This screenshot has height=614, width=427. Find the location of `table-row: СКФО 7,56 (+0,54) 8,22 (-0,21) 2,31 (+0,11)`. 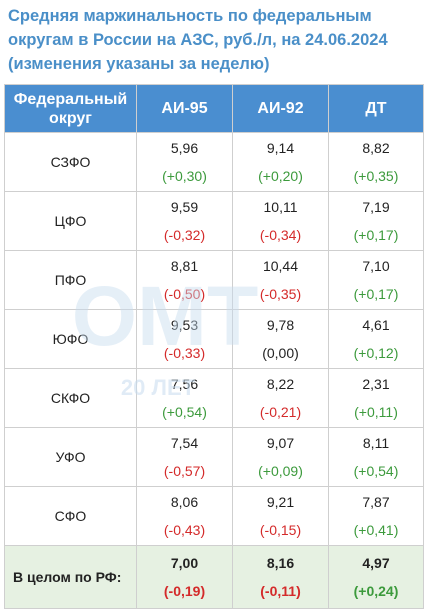

table-row: СКФО 7,56 (+0,54) 8,22 (-0,21) 2,31 (+0,11) is located at coordinates (214, 398).